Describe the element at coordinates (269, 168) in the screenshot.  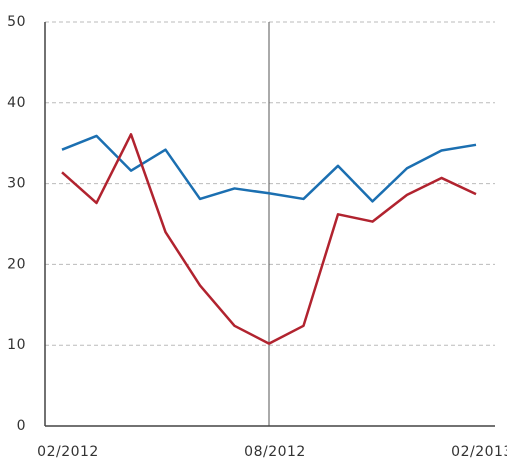
I see `line-series` at that location.